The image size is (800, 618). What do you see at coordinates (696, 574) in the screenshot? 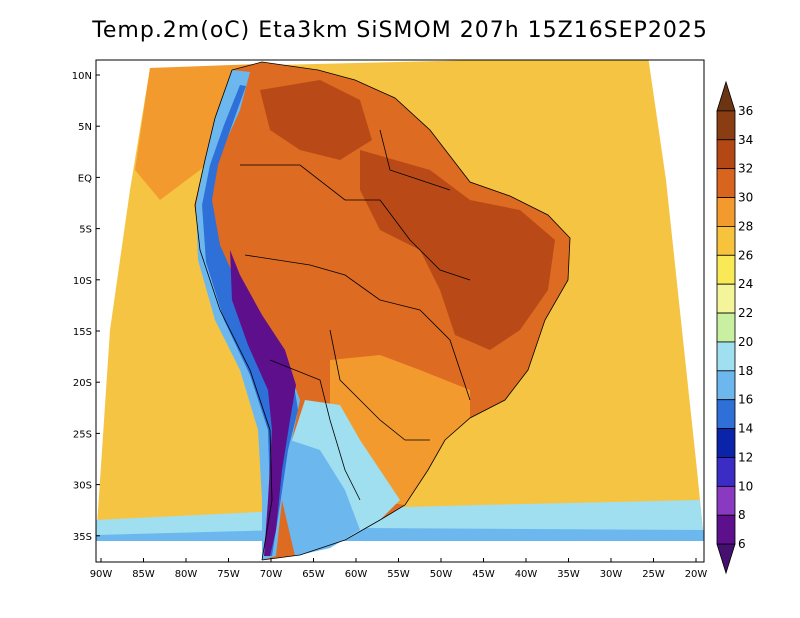
I see `lon-label: 20W` at bounding box center [696, 574].